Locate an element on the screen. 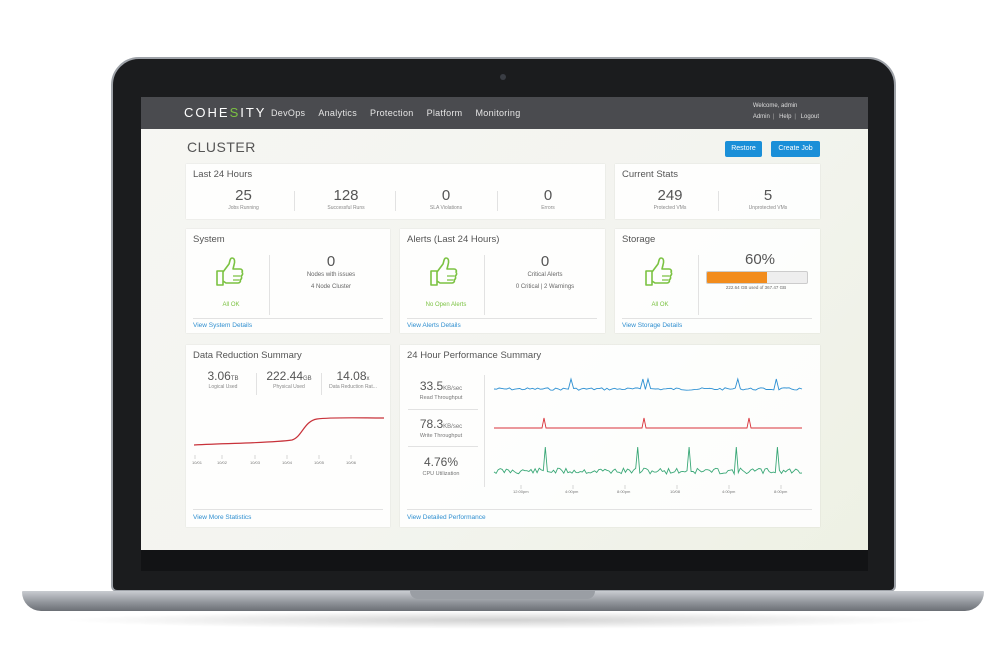  alerts-status: No Open Alerts is located at coordinates (446, 305).